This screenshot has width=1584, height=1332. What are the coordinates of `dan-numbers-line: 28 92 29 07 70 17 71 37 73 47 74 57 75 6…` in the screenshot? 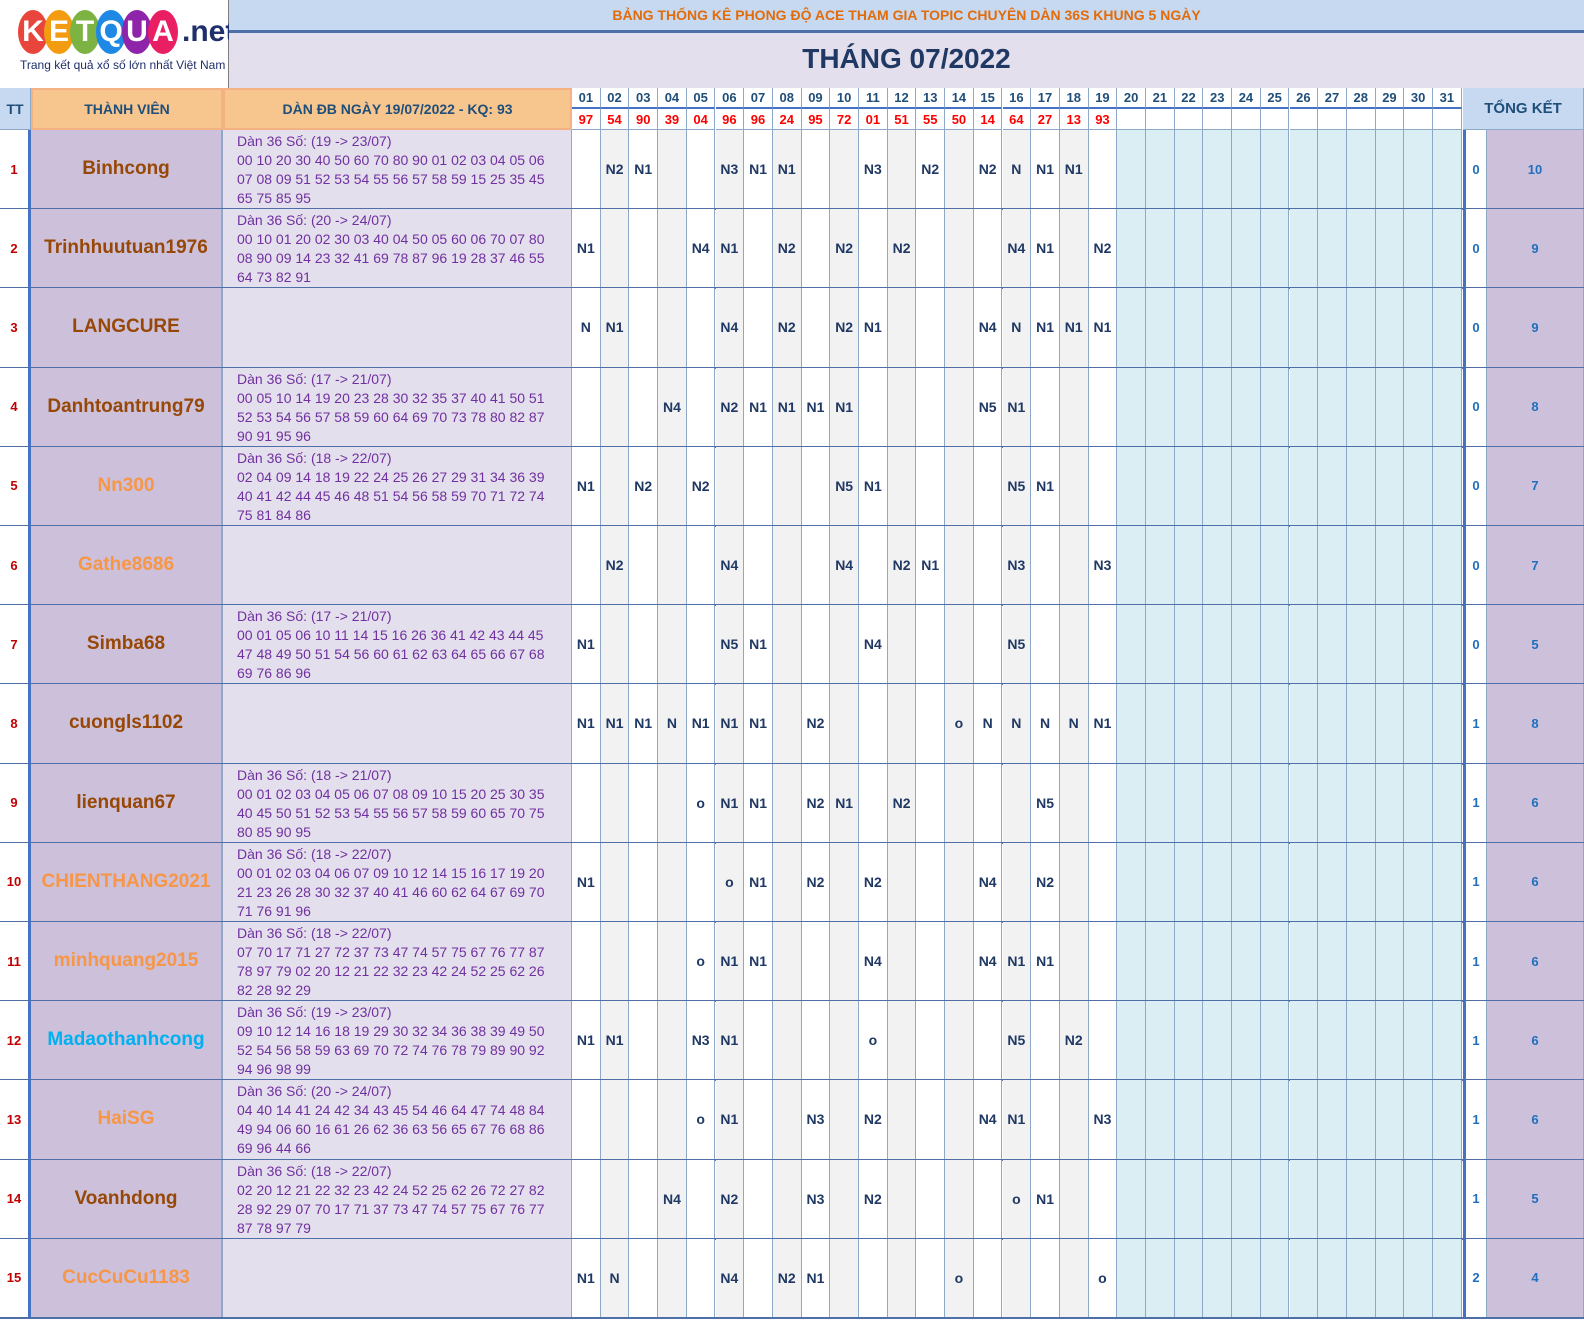 It's located at (391, 1208).